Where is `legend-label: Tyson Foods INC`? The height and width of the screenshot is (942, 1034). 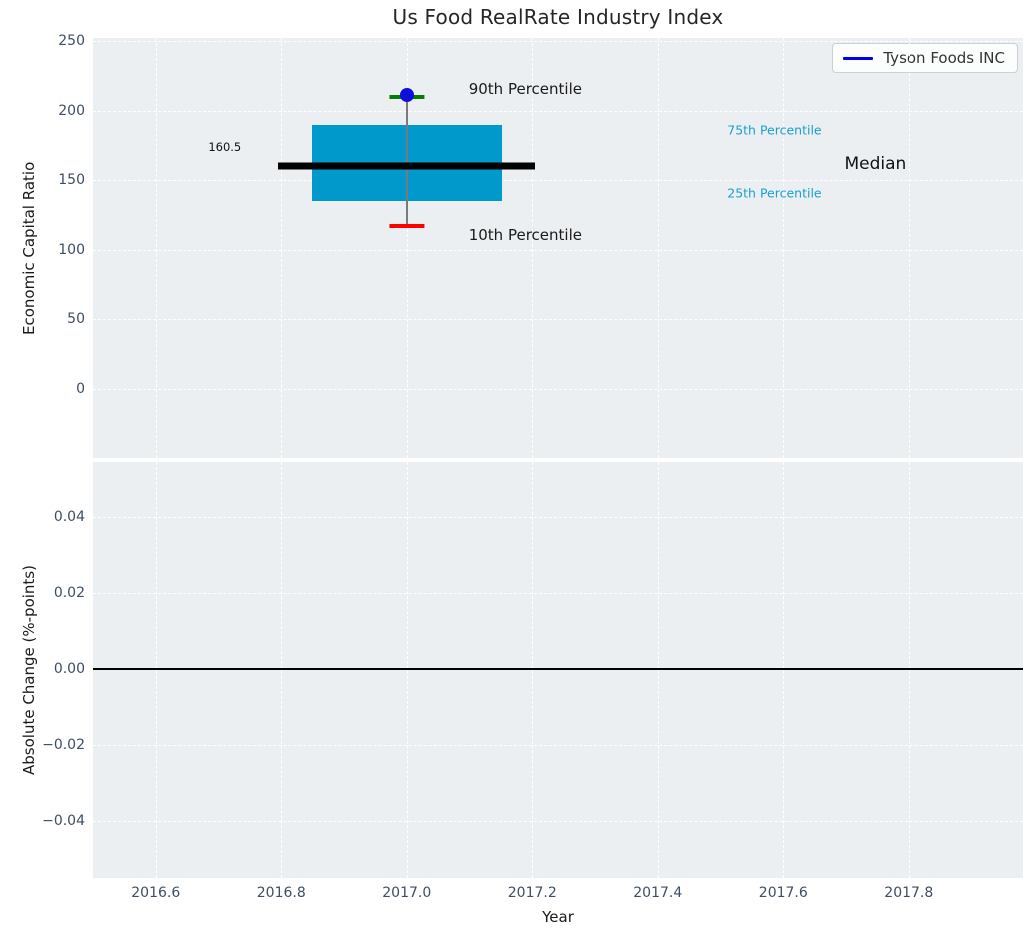
legend-label: Tyson Foods INC is located at coordinates (944, 58).